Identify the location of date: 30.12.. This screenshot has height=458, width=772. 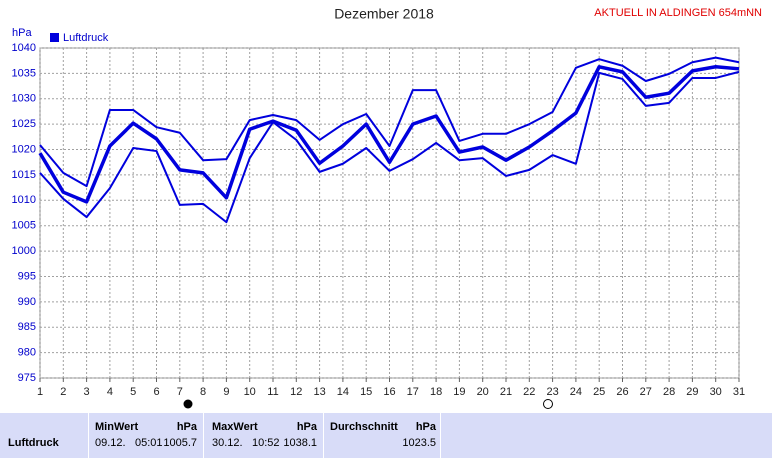
(227, 443).